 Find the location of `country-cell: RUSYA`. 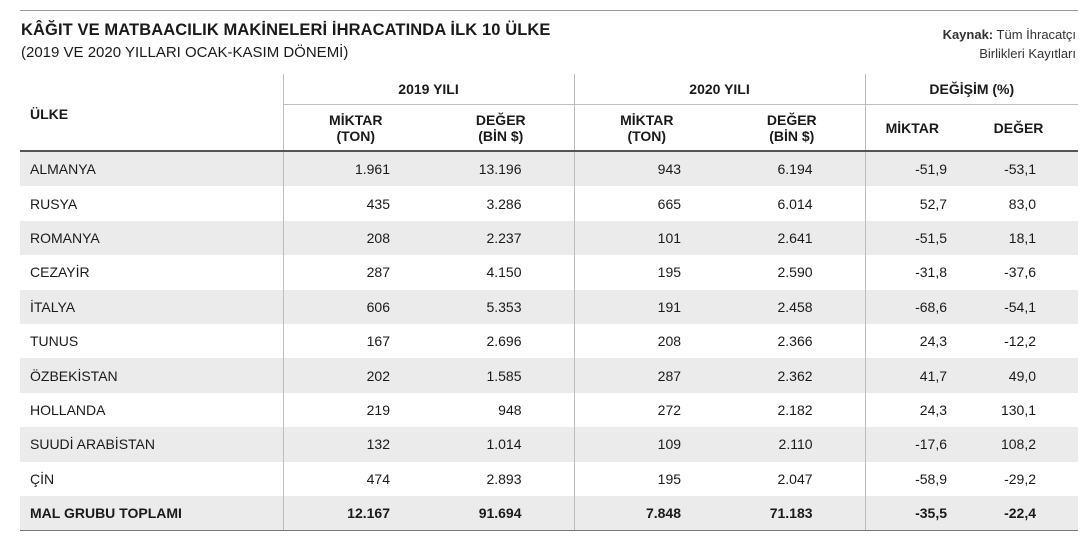

country-cell: RUSYA is located at coordinates (54, 203).